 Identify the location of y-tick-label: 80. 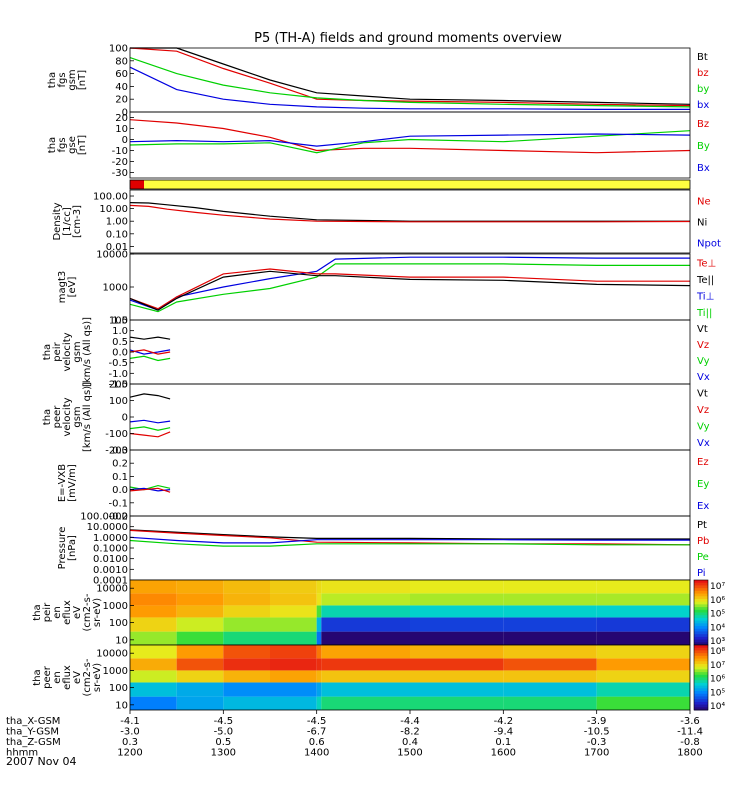
(121, 61).